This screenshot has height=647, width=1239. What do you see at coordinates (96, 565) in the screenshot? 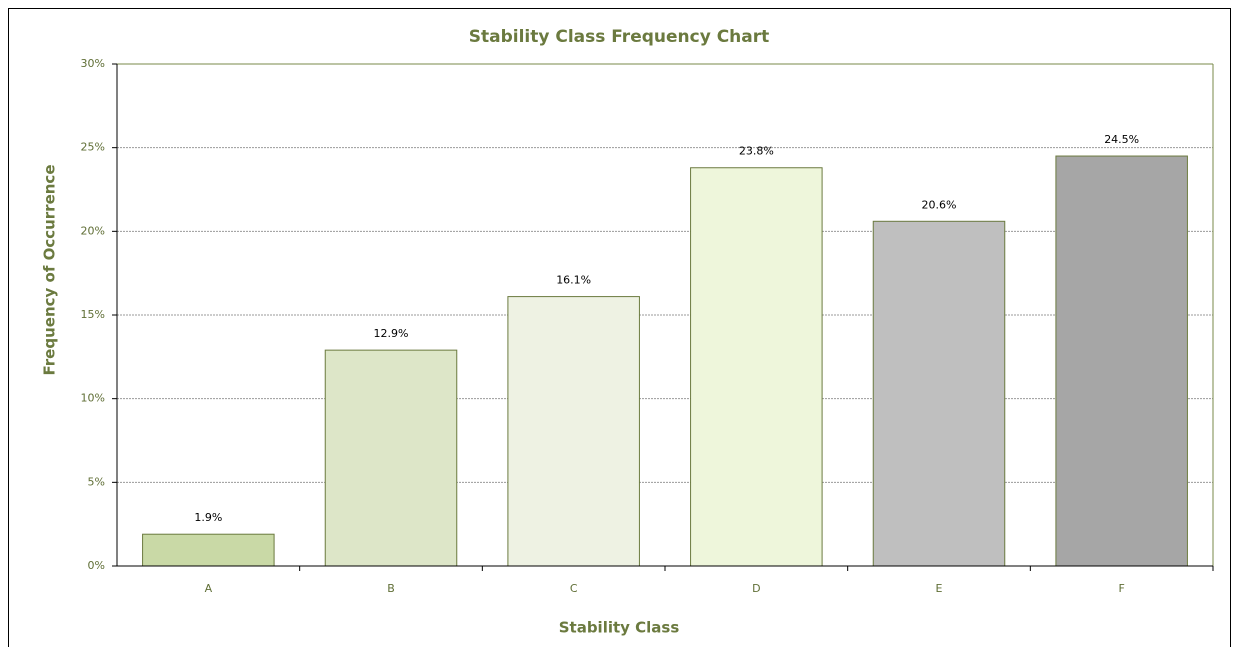
I see `y-tick-label: 0%` at bounding box center [96, 565].